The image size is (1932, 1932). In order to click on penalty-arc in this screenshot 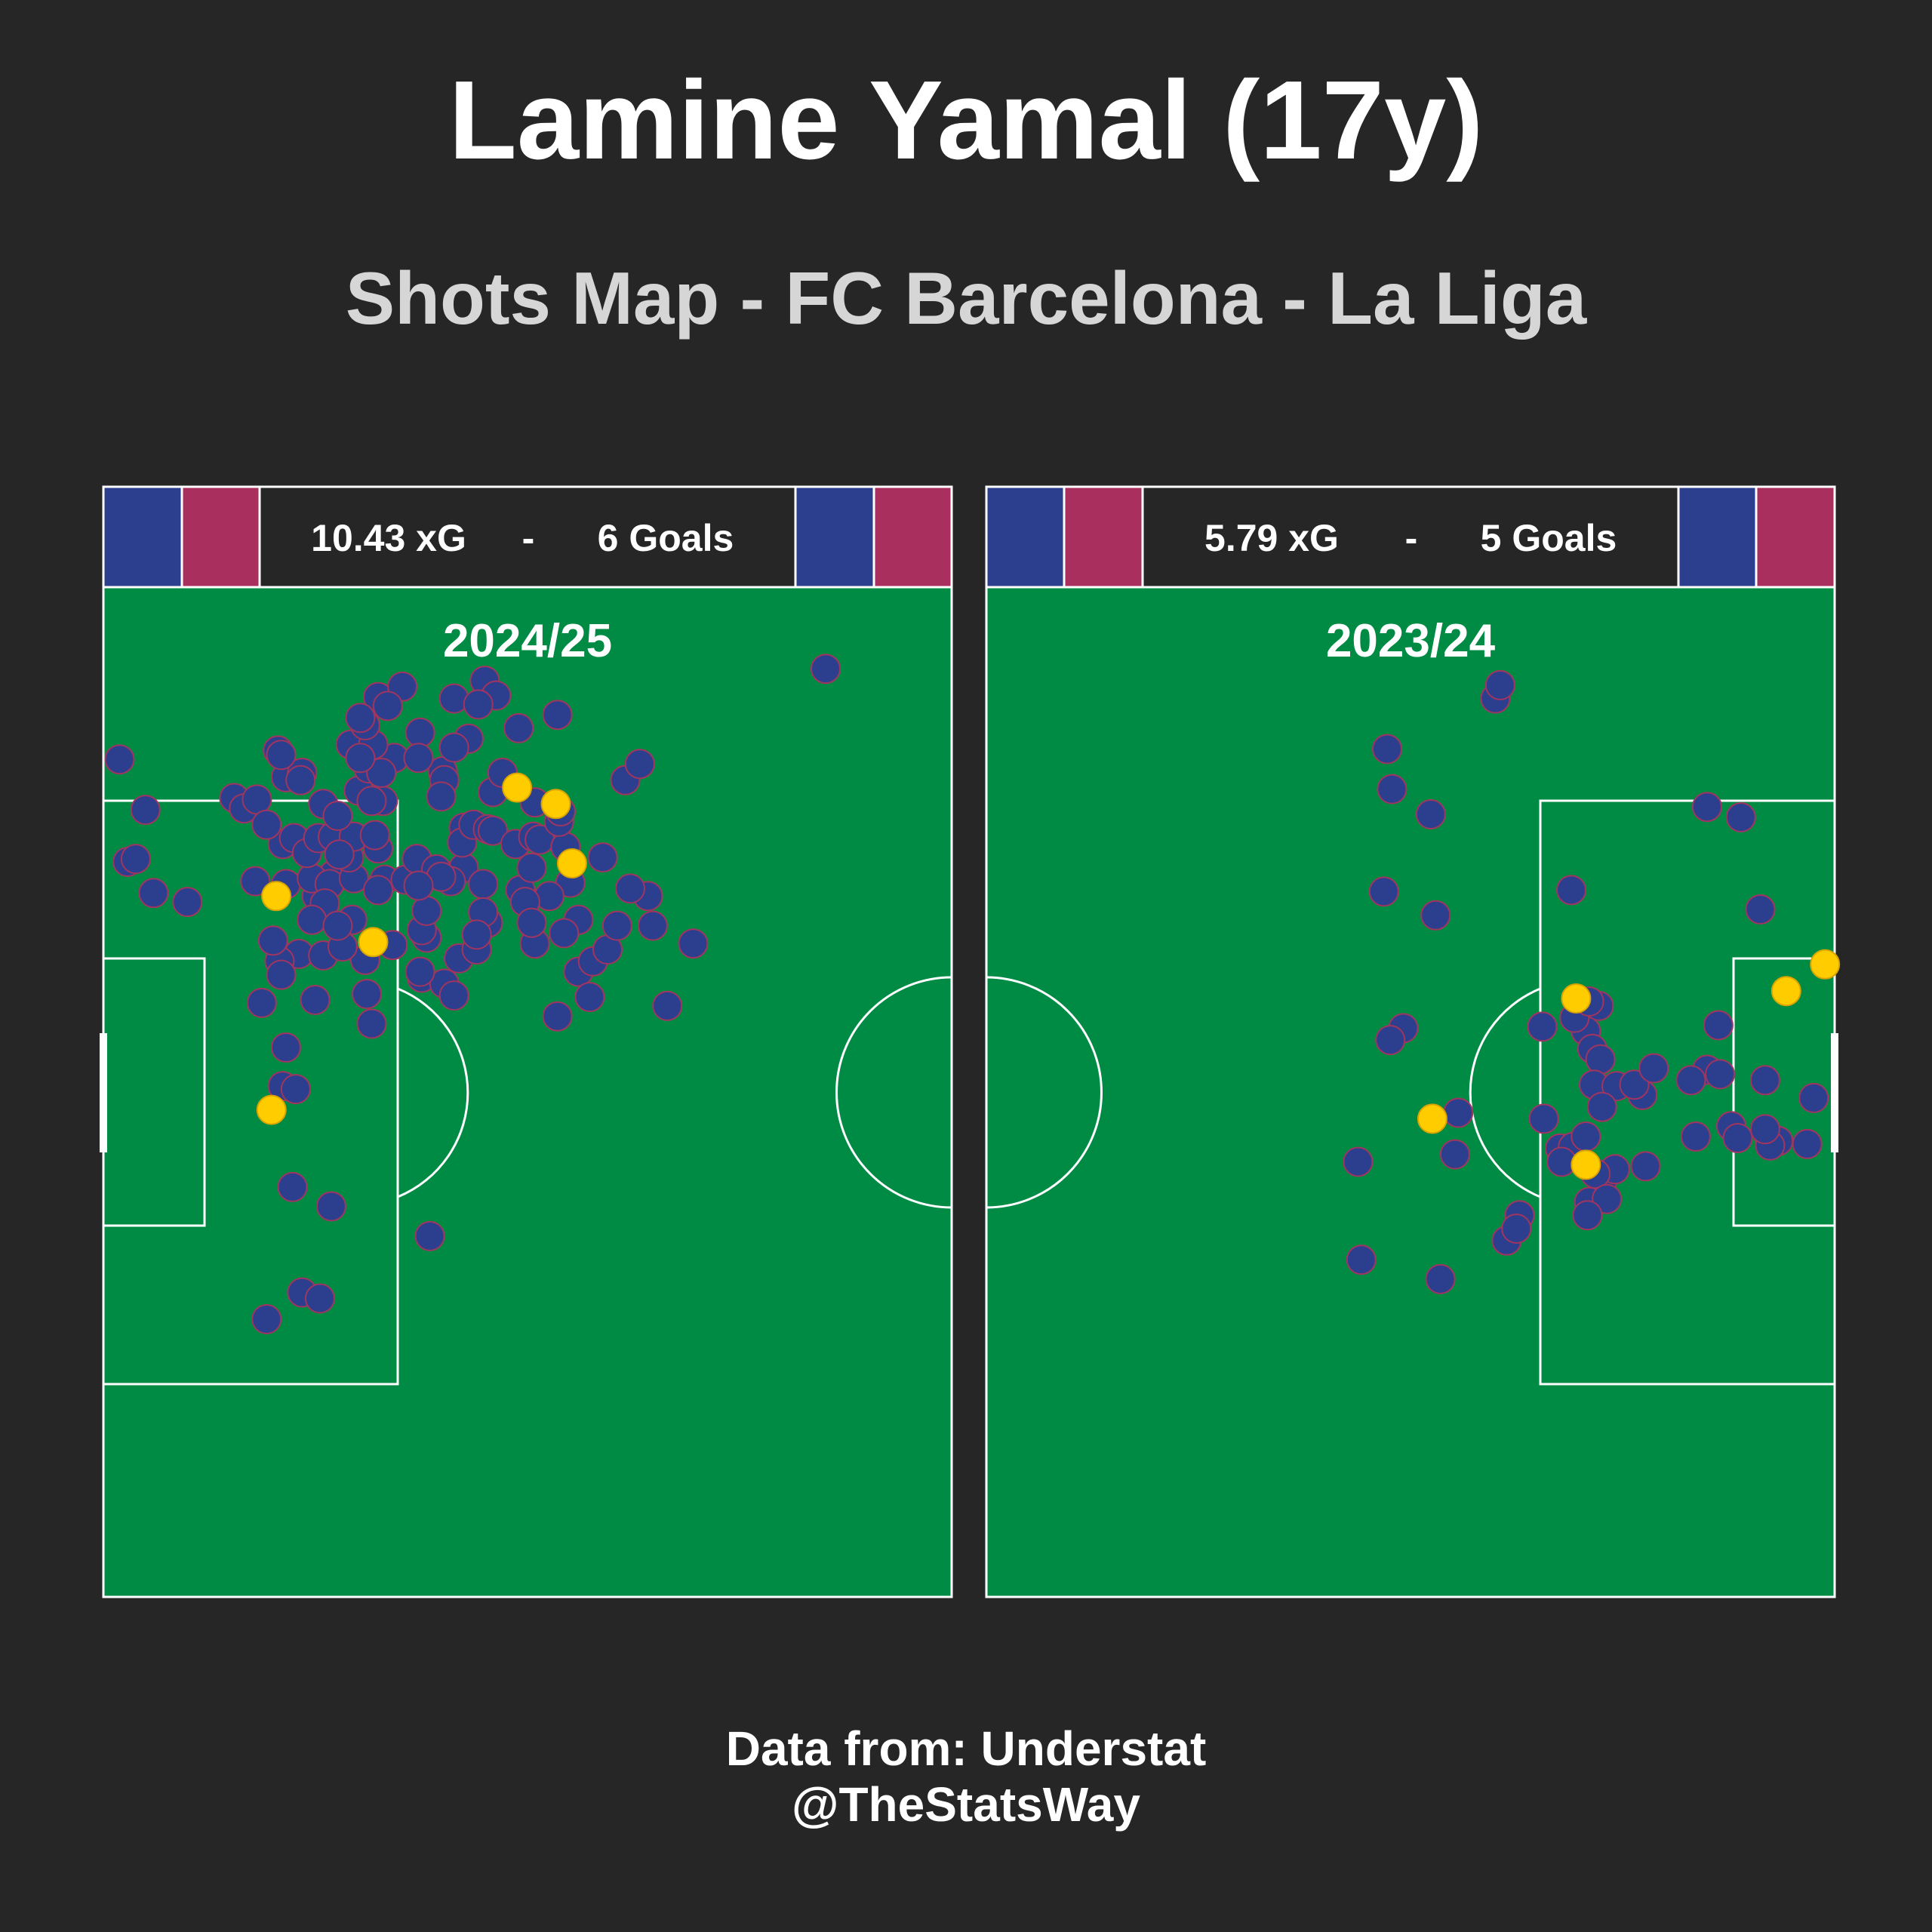, I will do `click(433, 1092)`.